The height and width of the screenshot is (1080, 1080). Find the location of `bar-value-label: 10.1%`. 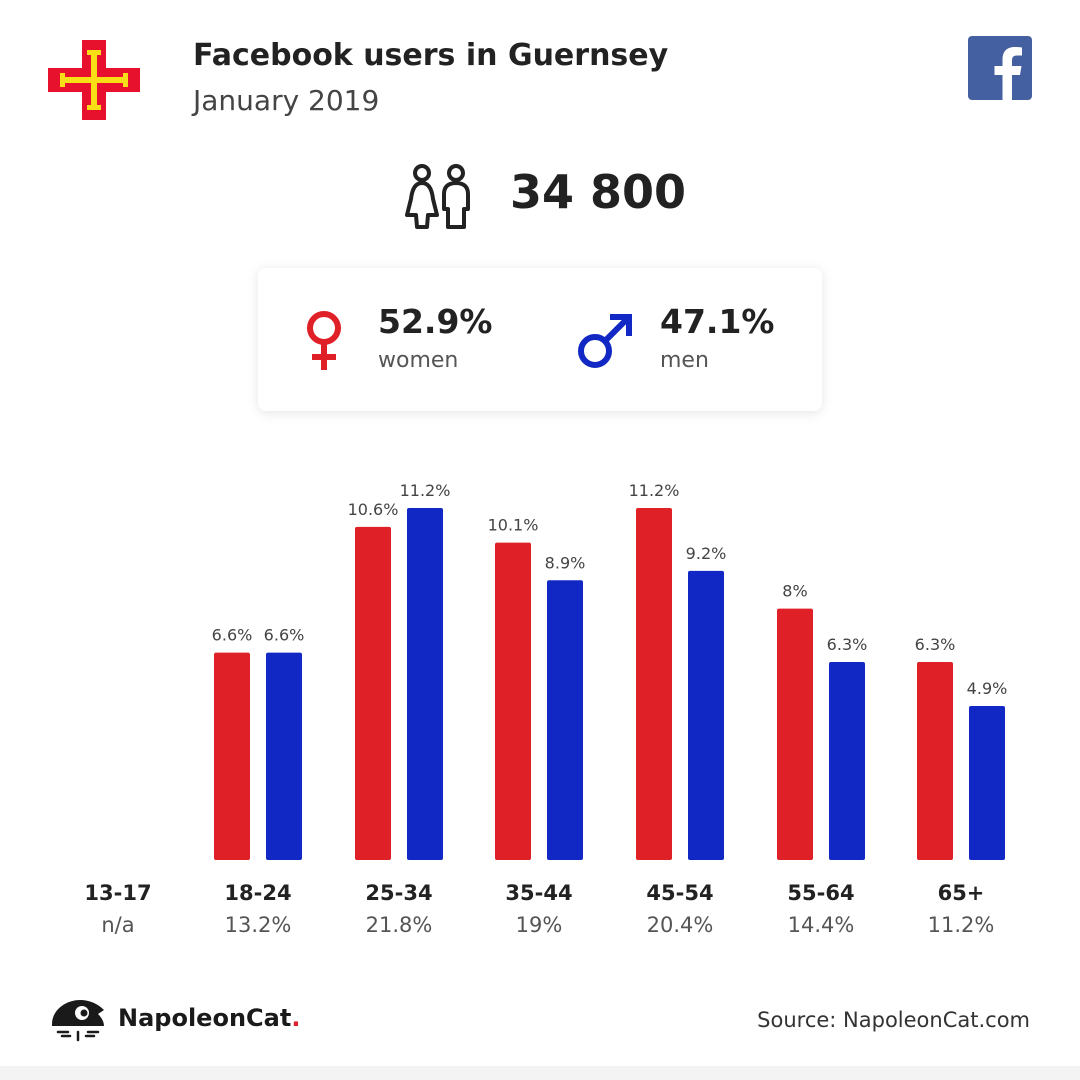

bar-value-label: 10.1% is located at coordinates (513, 525).